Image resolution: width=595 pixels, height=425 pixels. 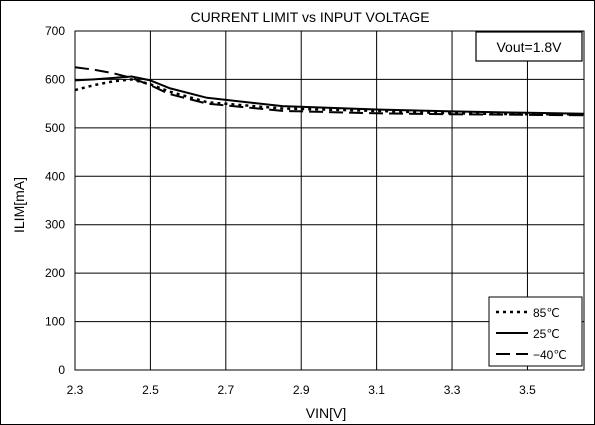 I want to click on series-line-solid, so click(x=329, y=95).